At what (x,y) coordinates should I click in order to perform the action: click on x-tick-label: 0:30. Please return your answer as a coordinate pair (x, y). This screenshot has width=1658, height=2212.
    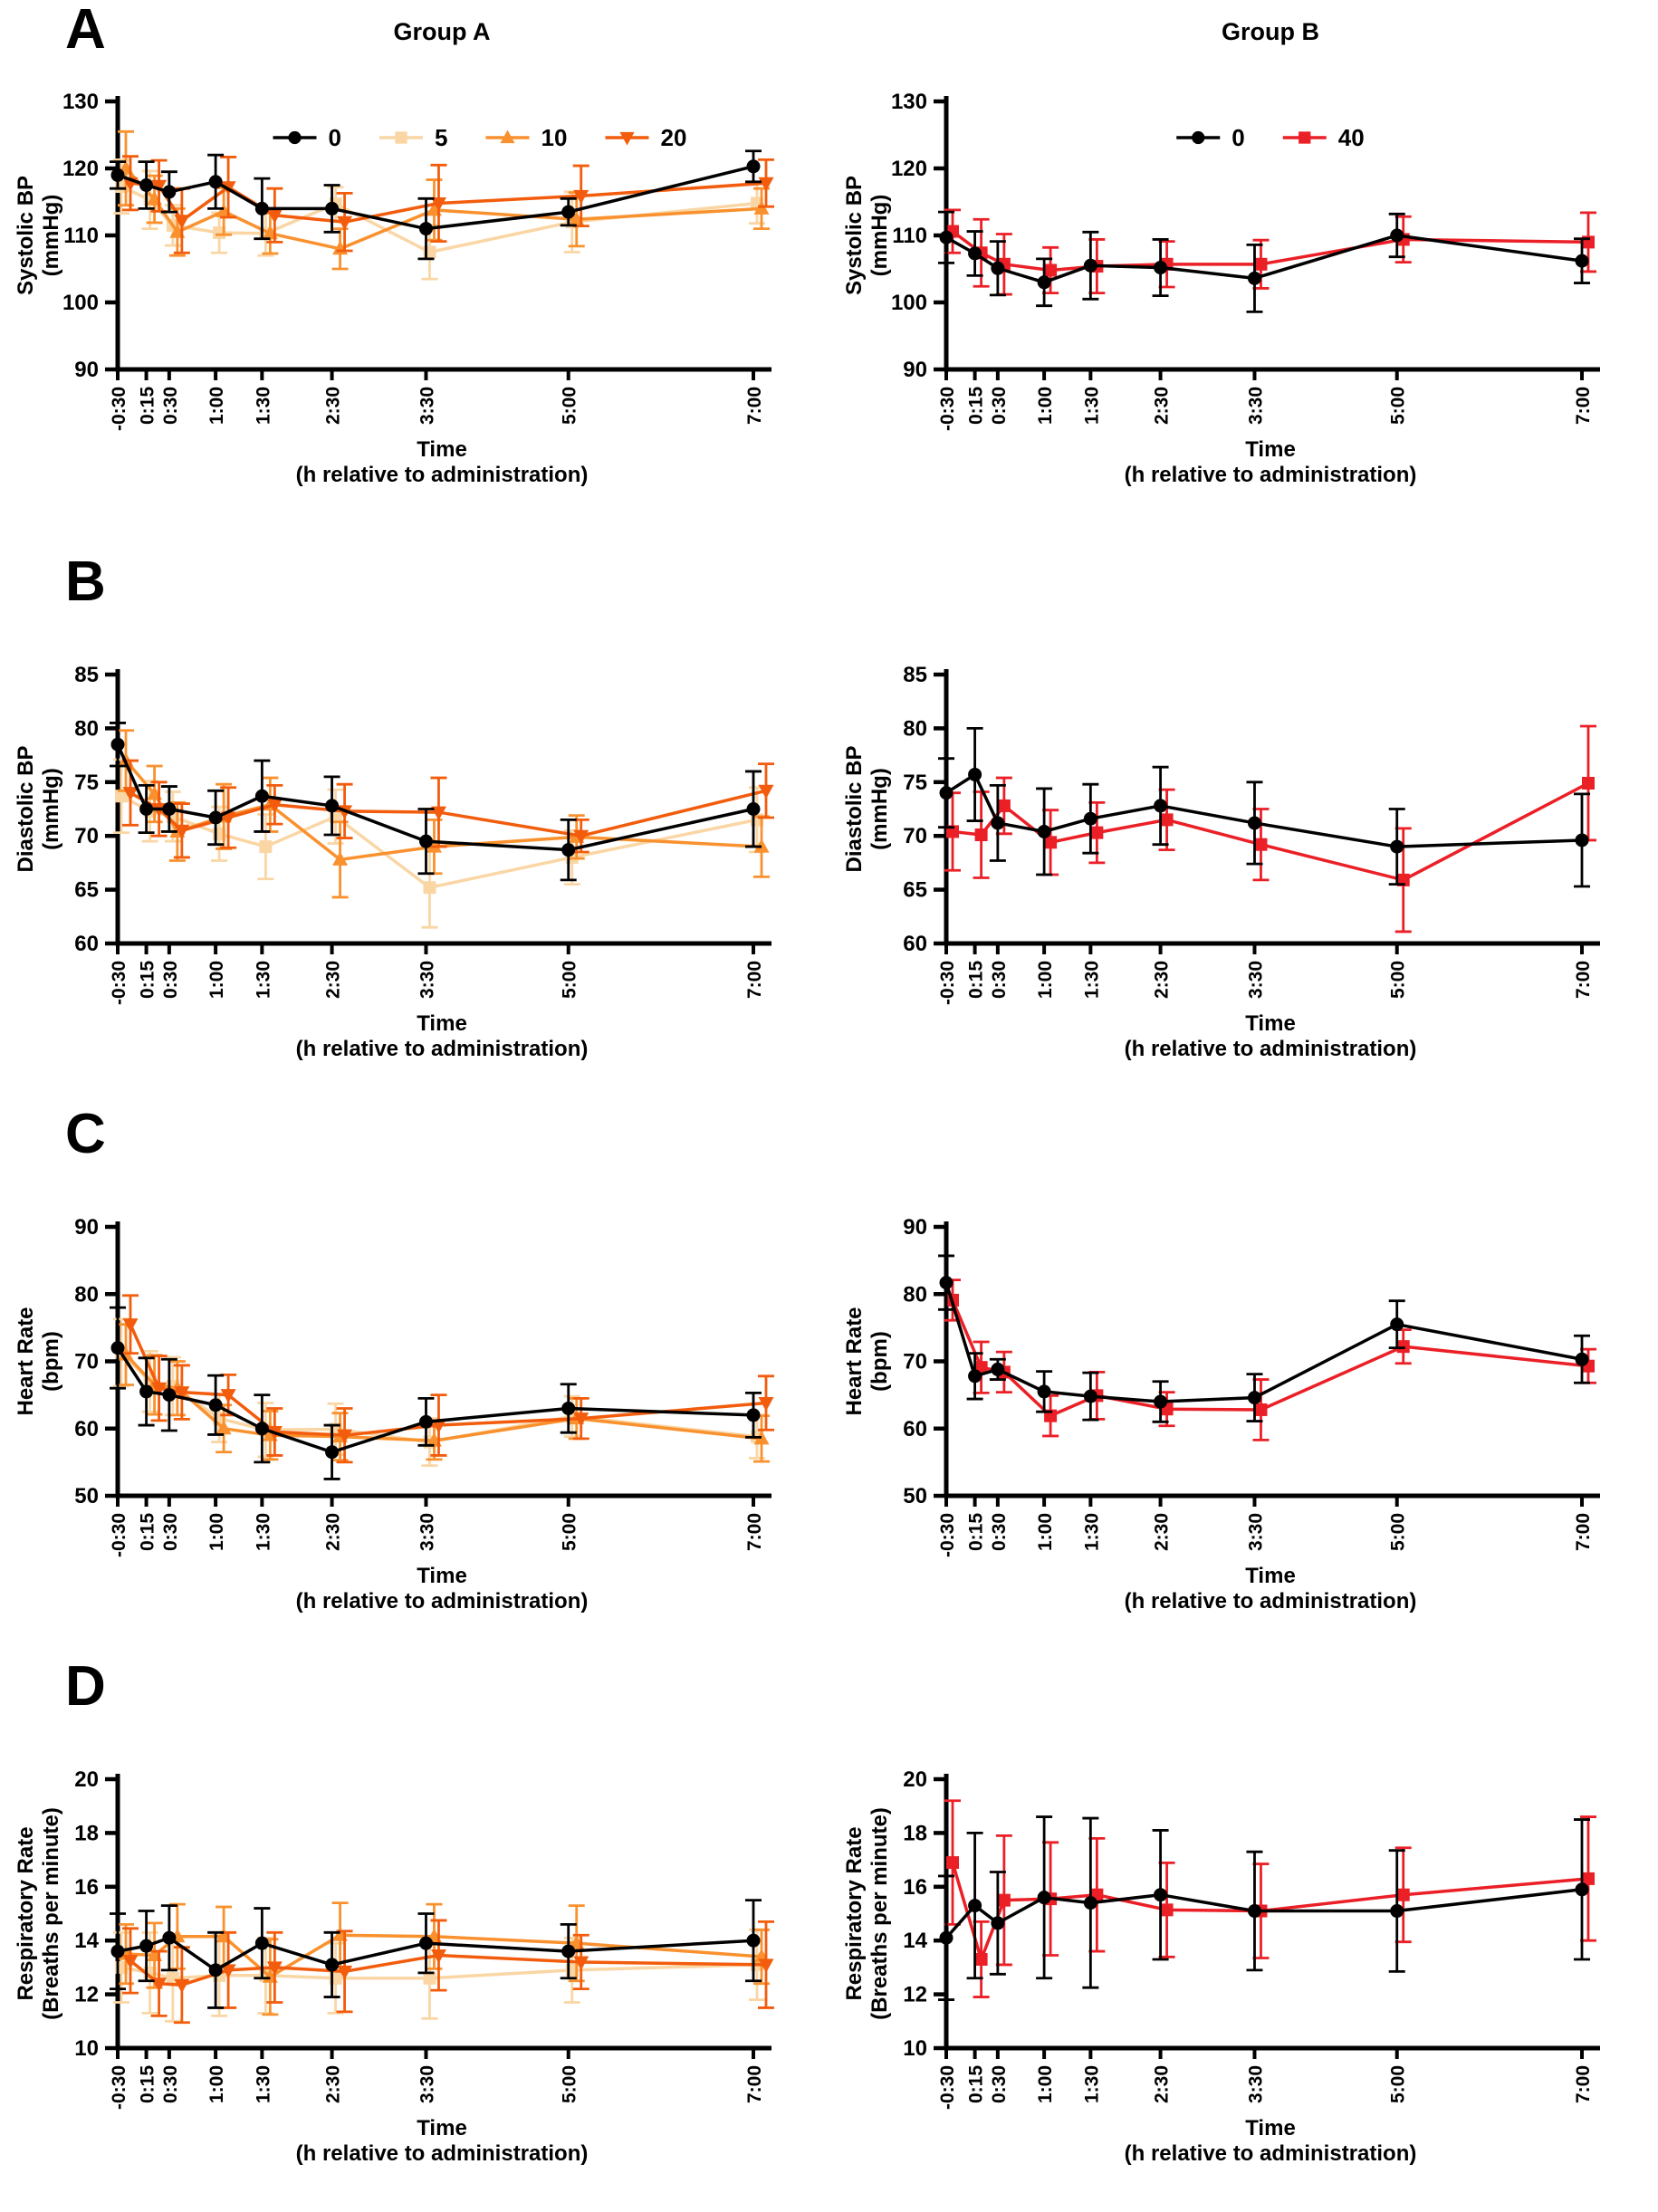
    Looking at the image, I should click on (999, 2084).